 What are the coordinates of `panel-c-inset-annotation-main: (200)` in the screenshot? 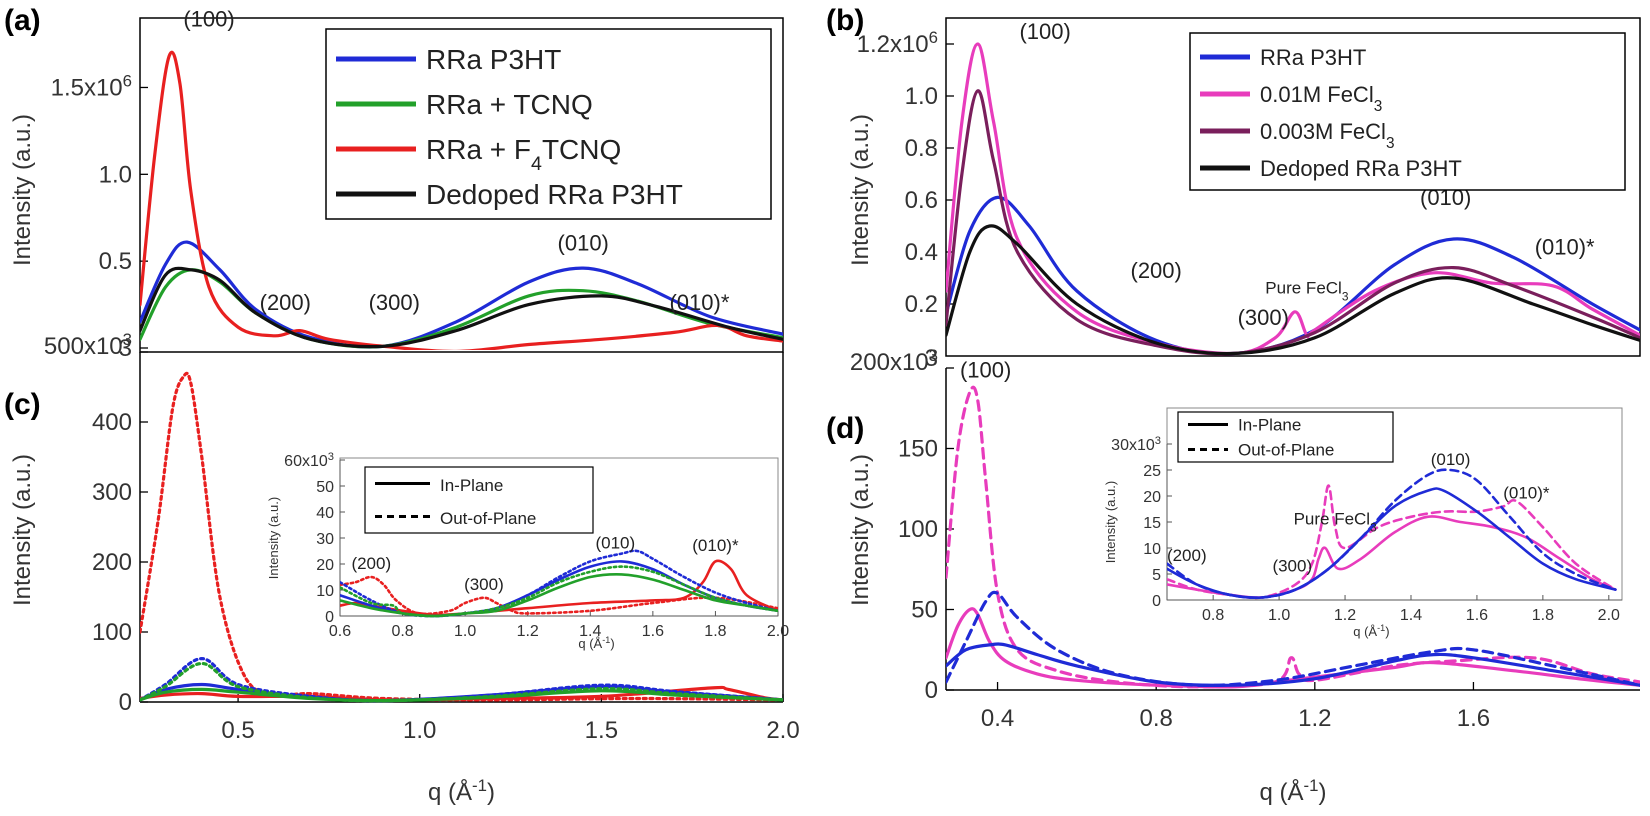 It's located at (371, 563).